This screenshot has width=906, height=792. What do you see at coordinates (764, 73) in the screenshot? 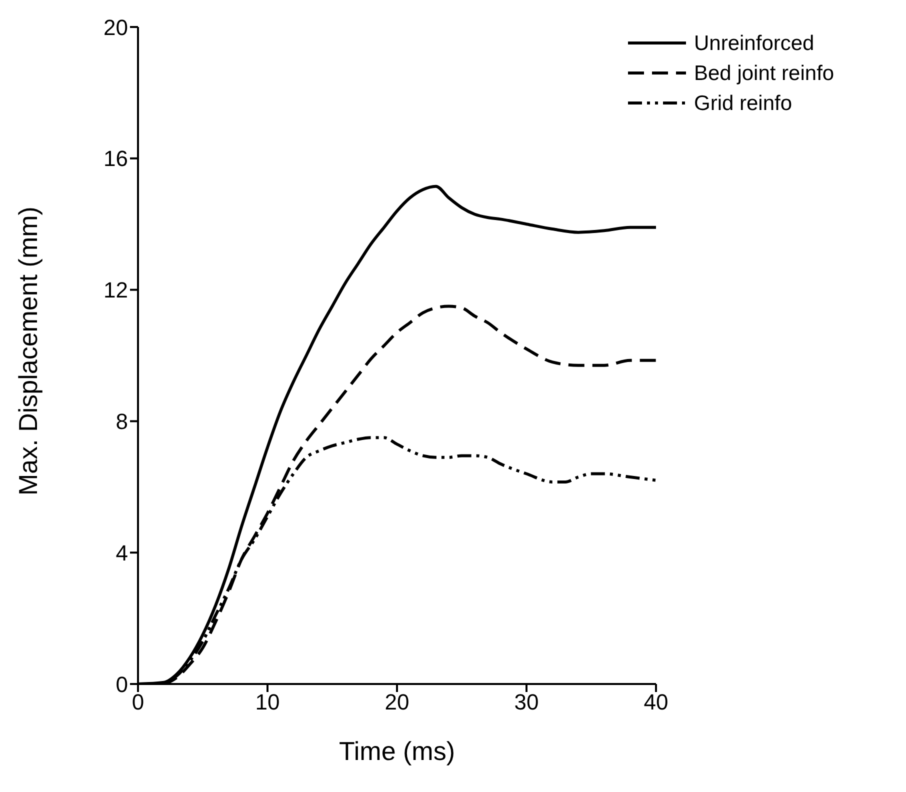
I see `legend-label: Bed joint reinfo` at bounding box center [764, 73].